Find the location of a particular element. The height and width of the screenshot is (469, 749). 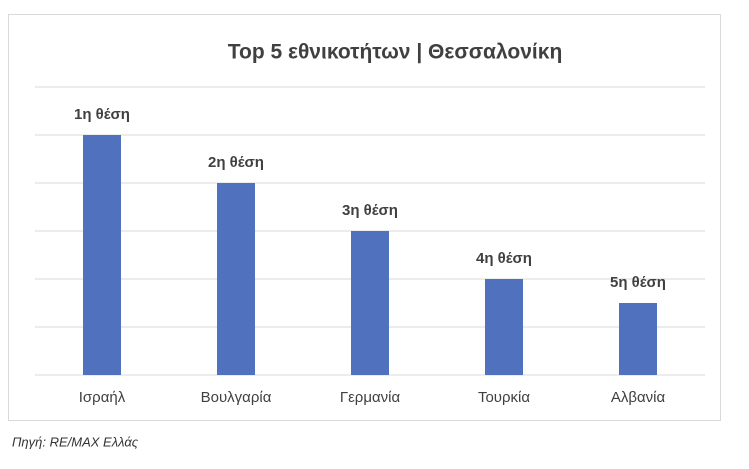

x-tick-label: Ισραήλ is located at coordinates (102, 397).